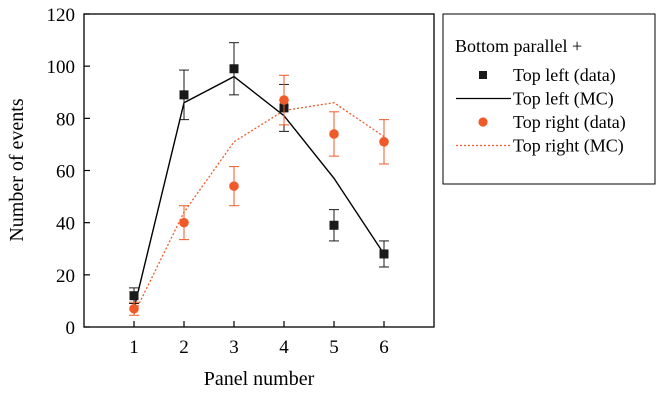 Image resolution: width=658 pixels, height=395 pixels. What do you see at coordinates (564, 75) in the screenshot?
I see `legend-label: Top left (data)` at bounding box center [564, 75].